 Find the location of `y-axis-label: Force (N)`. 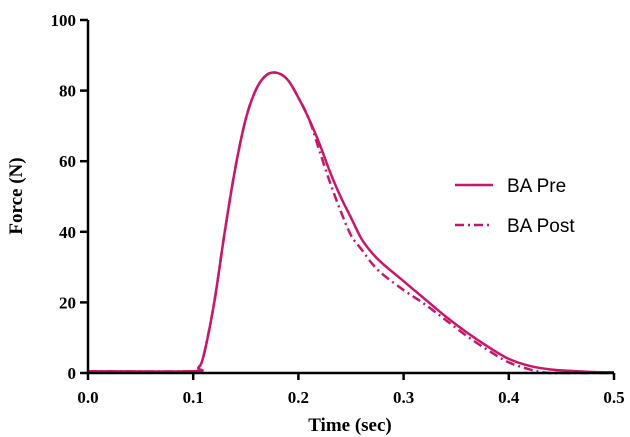

y-axis-label: Force (N) is located at coordinates (16, 195).